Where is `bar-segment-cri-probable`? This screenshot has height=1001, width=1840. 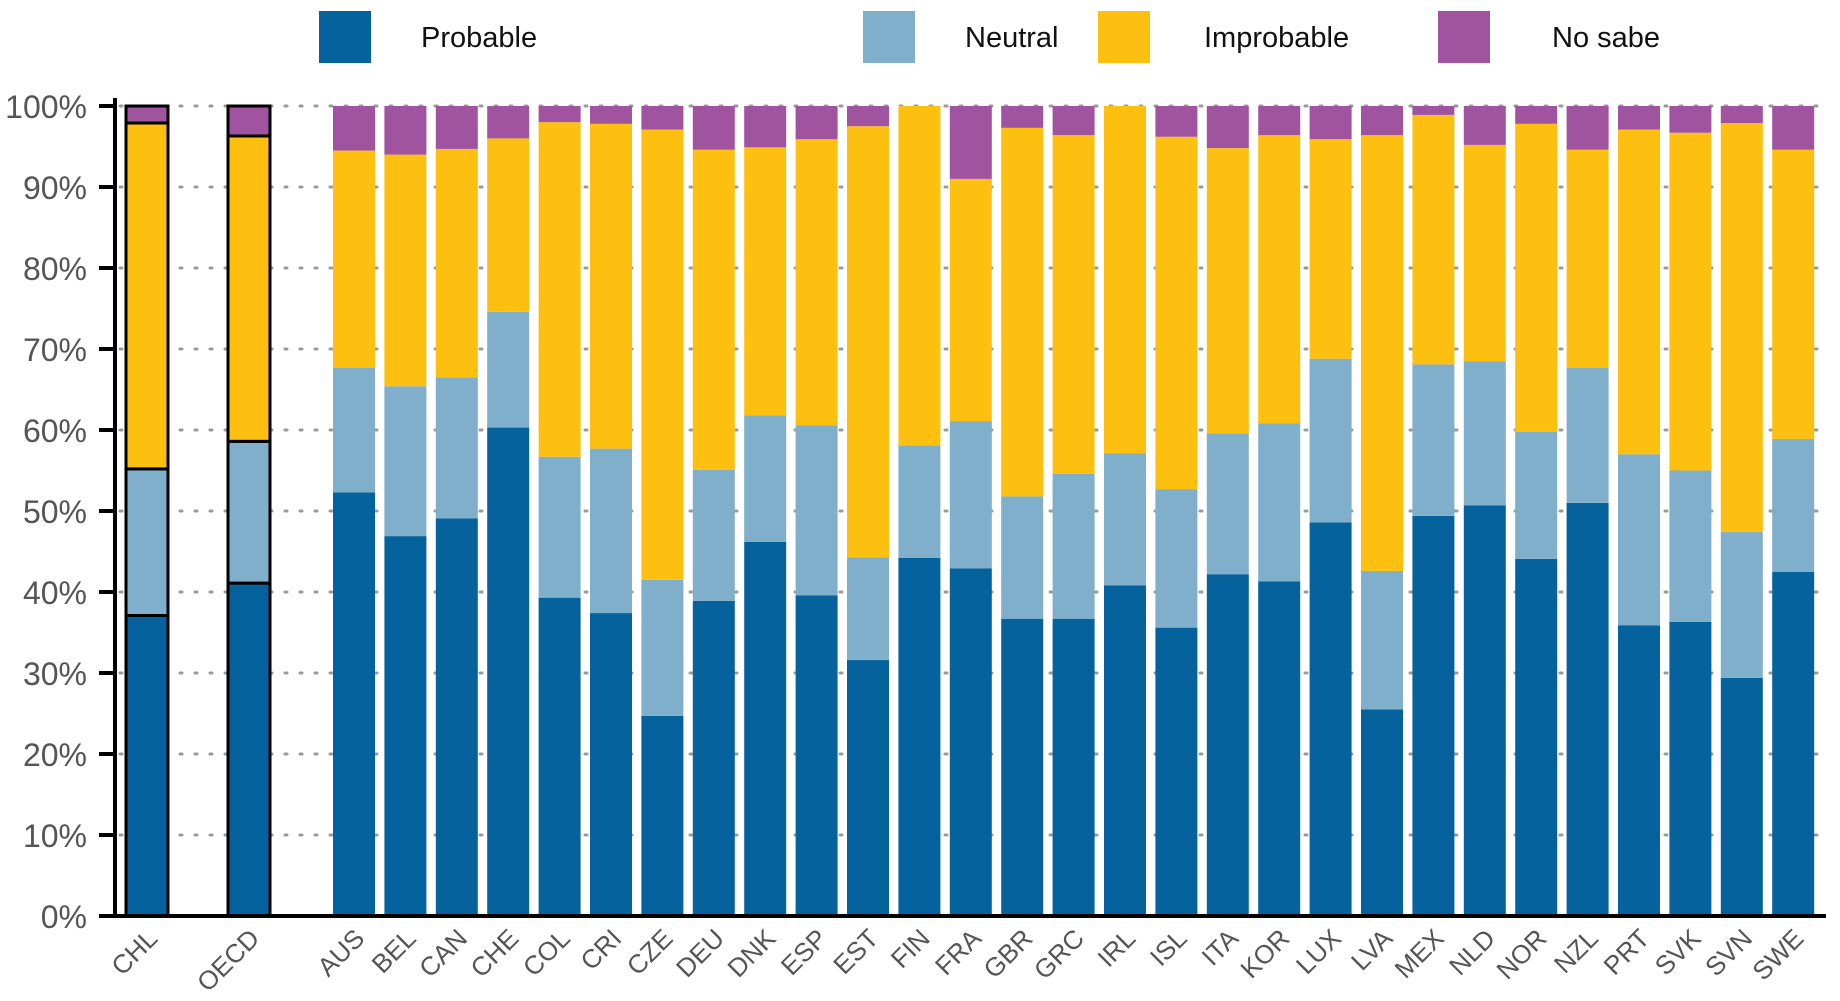 bar-segment-cri-probable is located at coordinates (611, 764).